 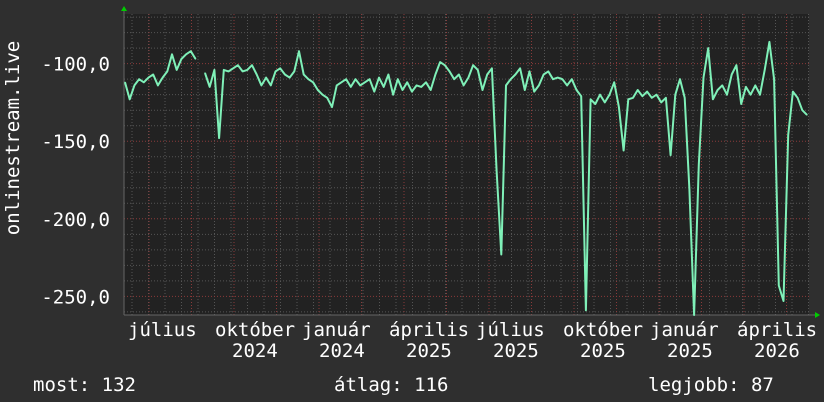 What do you see at coordinates (711, 385) in the screenshot?
I see `legend-best: legjobb: 87` at bounding box center [711, 385].